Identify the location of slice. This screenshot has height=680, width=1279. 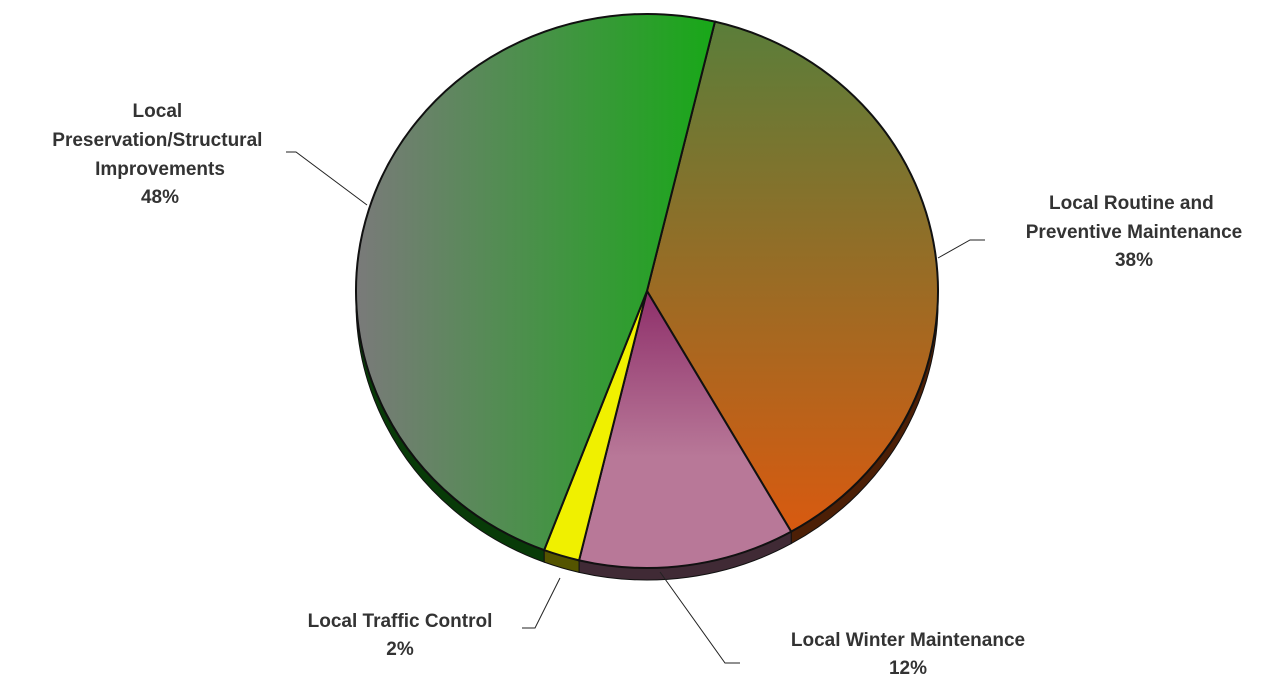
(685, 428).